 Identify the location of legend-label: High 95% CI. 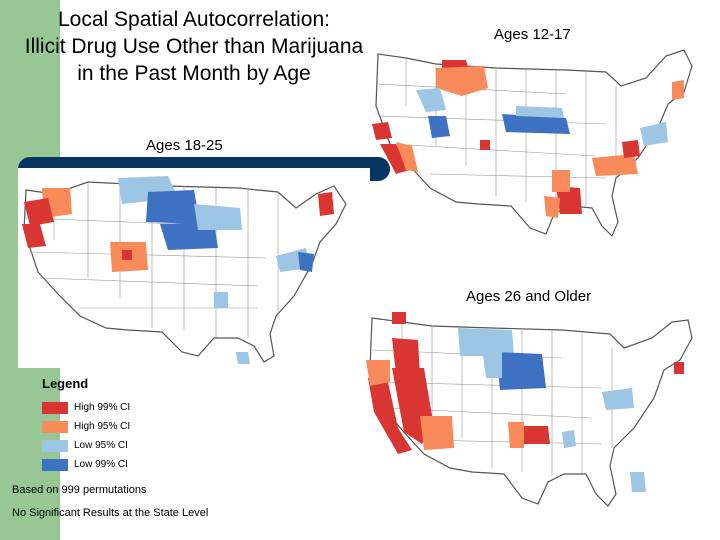
(102, 427).